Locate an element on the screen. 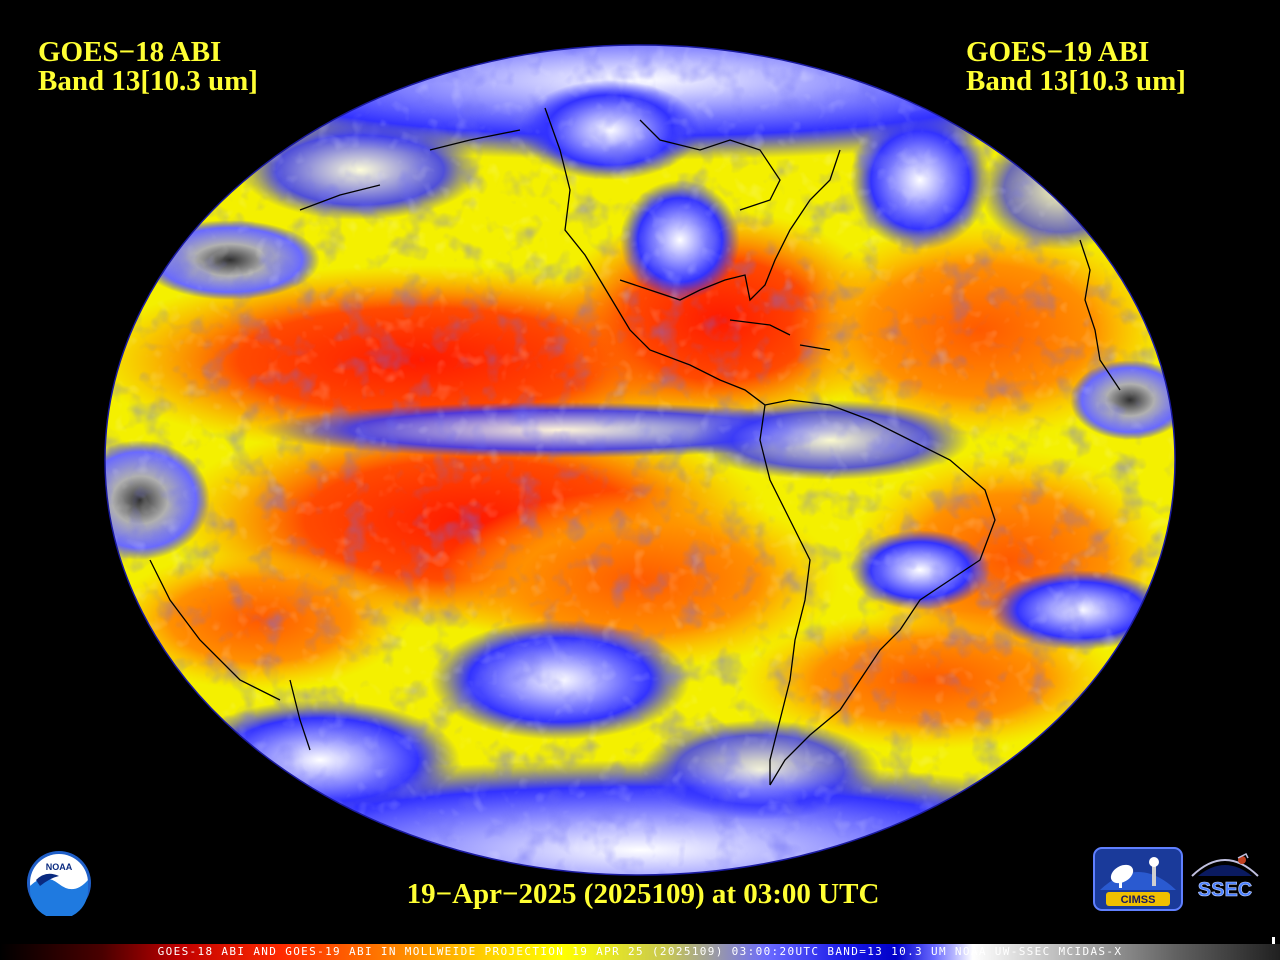  ssec-logo-text: SSEC is located at coordinates (1225, 890).